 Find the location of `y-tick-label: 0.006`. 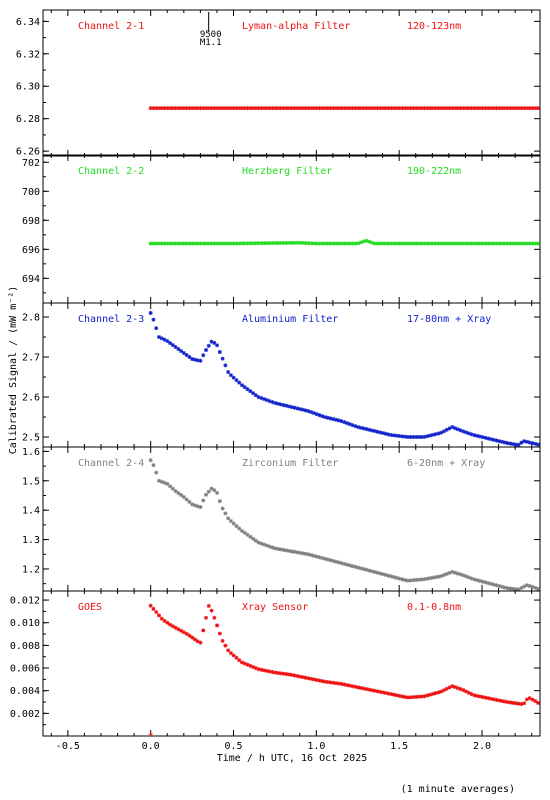

y-tick-label: 0.006 is located at coordinates (25, 669).